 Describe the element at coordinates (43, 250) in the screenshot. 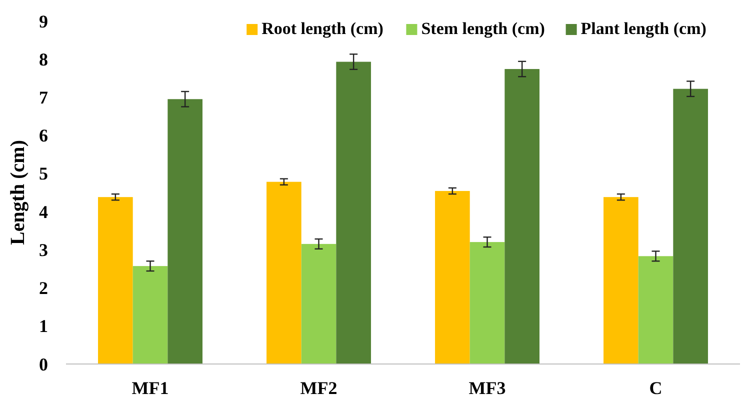

I see `y-tick-label: 3` at that location.